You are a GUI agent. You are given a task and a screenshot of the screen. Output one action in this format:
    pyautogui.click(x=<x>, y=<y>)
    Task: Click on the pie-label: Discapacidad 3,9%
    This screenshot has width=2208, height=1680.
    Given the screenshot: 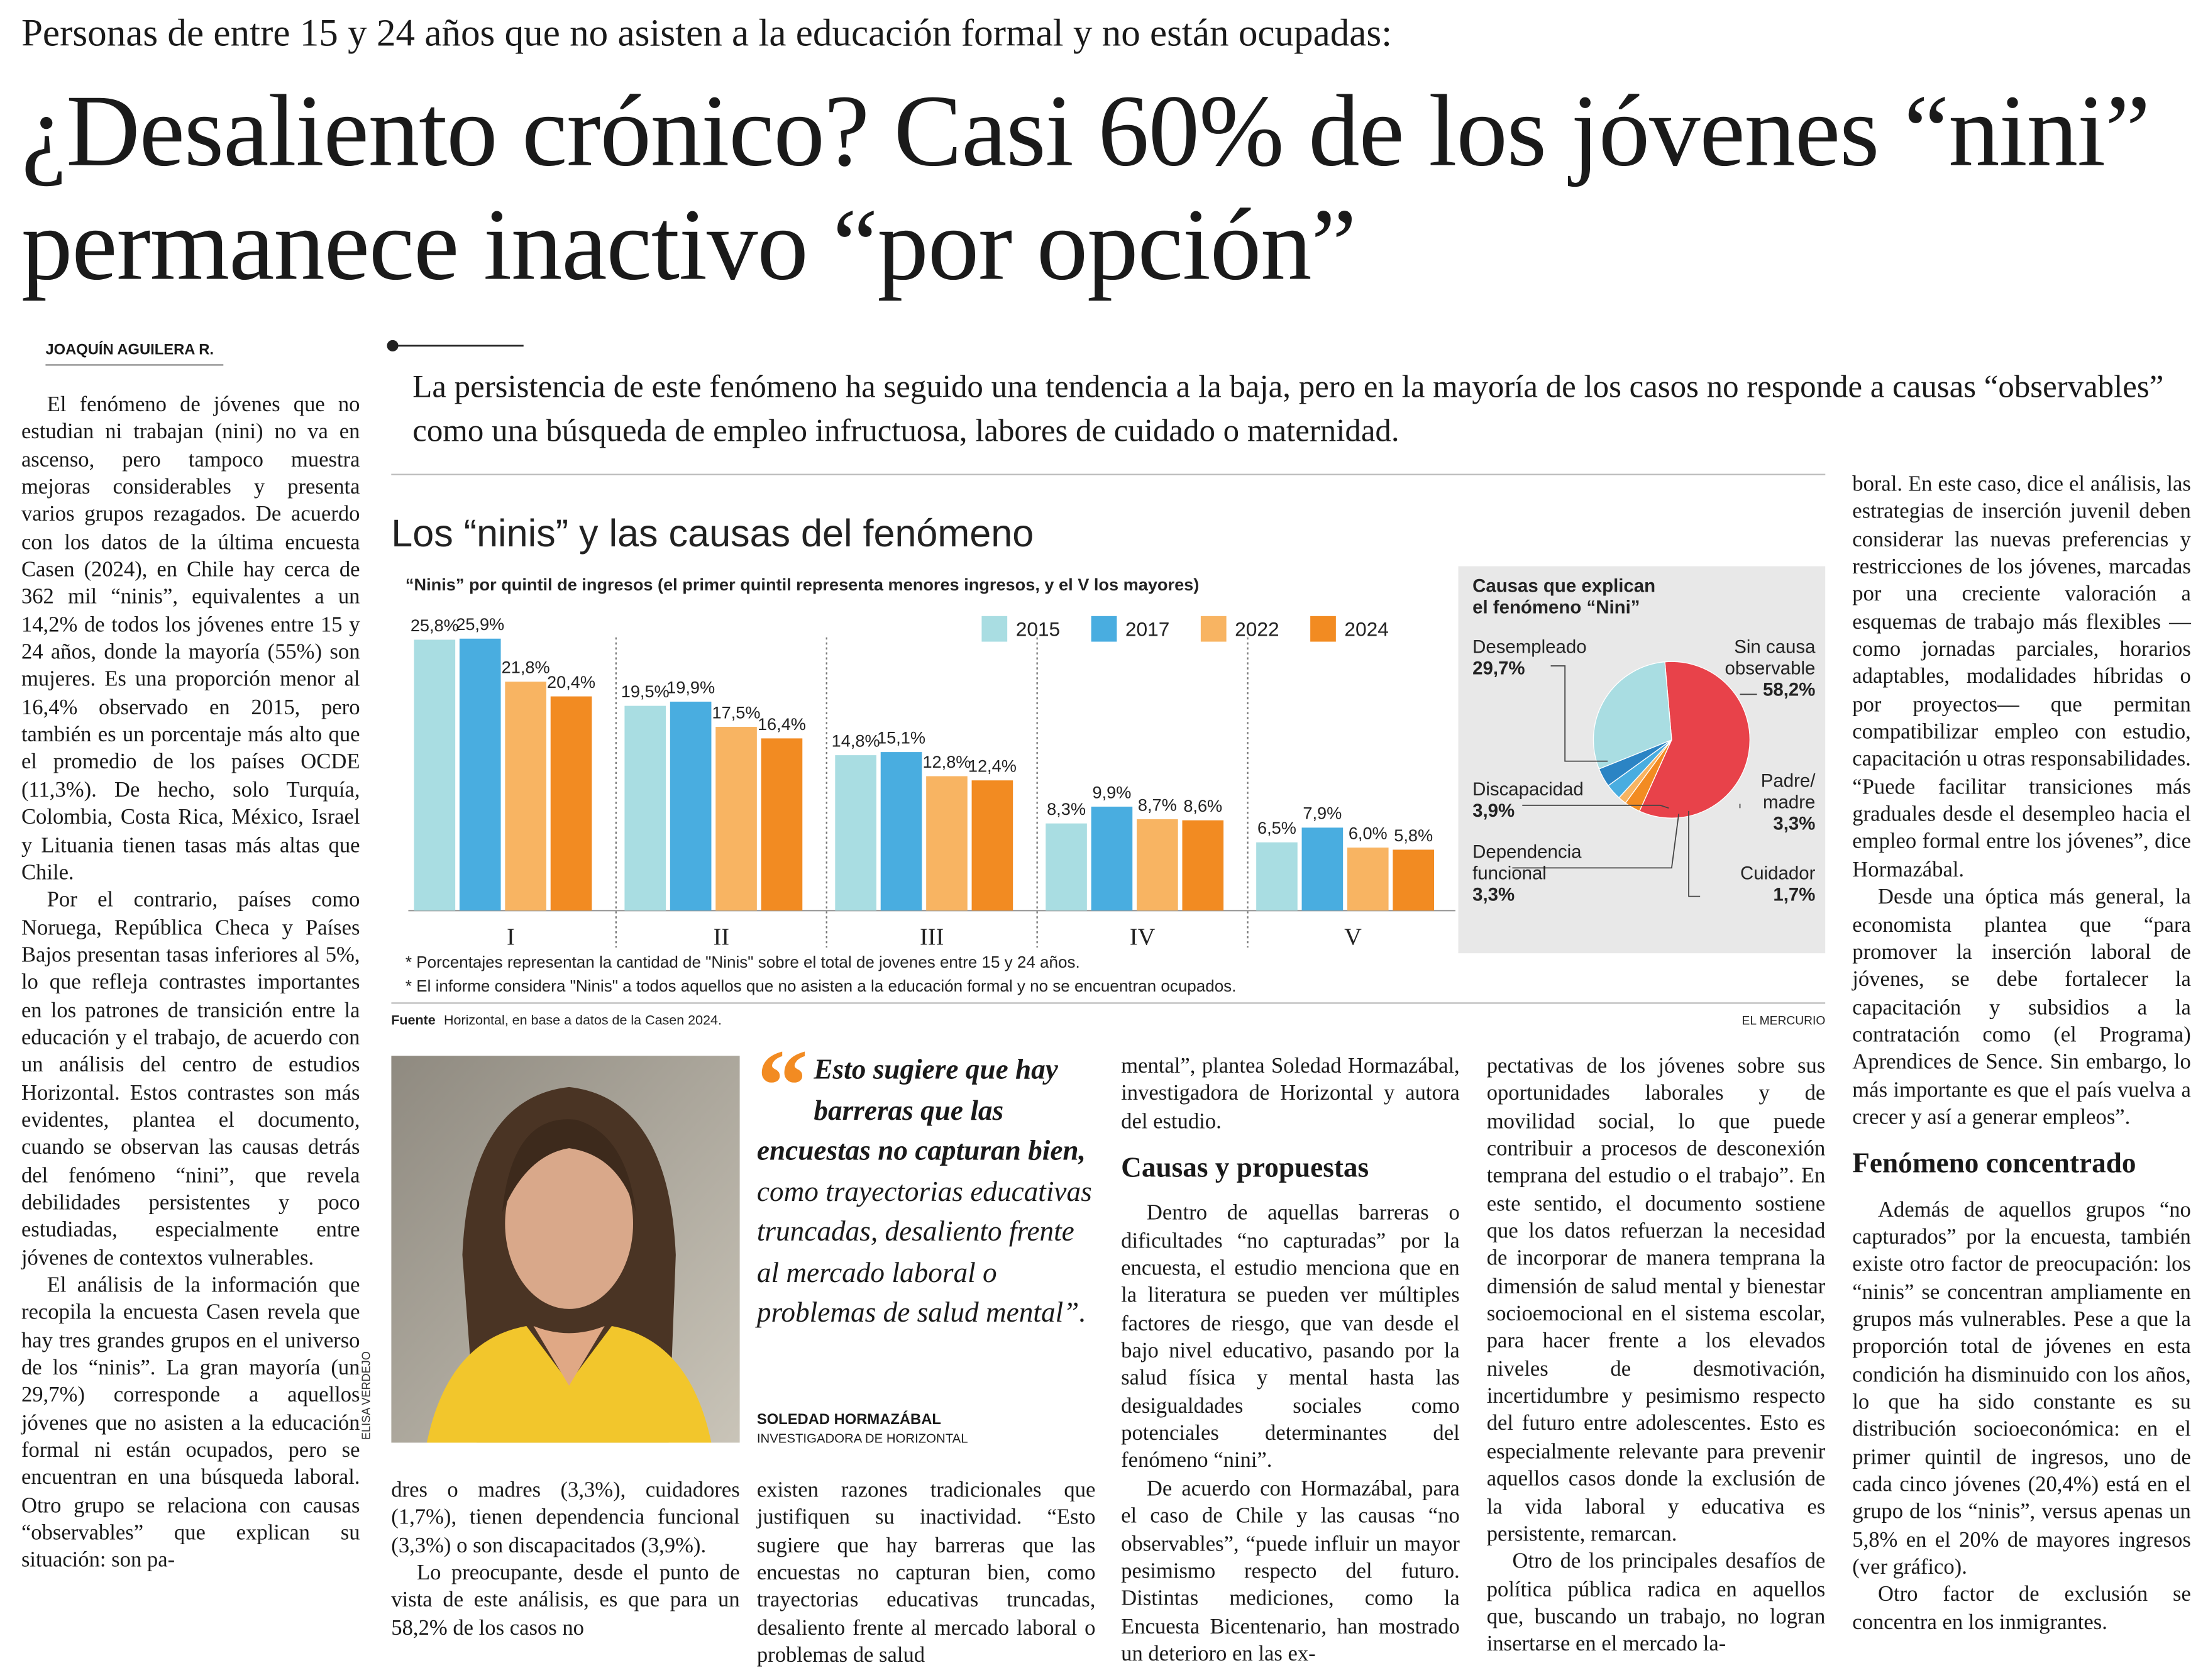 What is the action you would take?
    pyautogui.click(x=1557, y=799)
    